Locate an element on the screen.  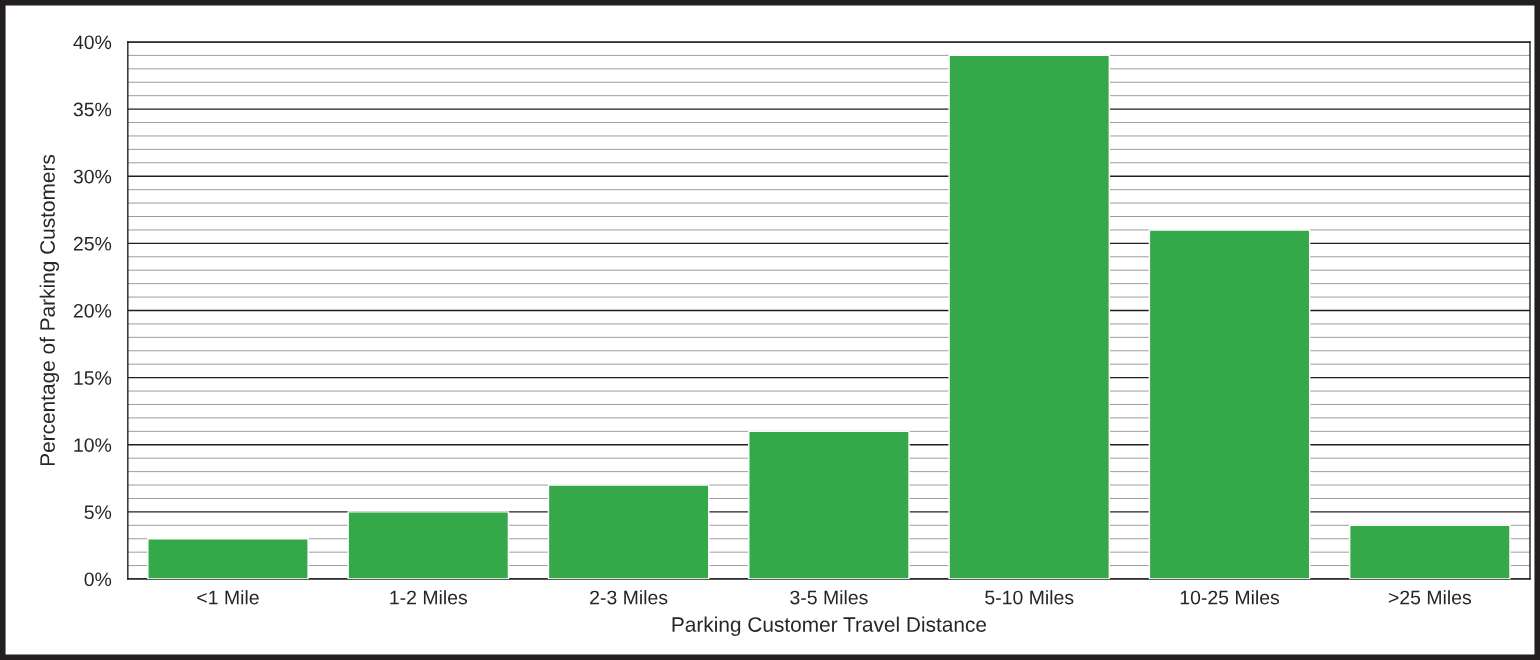
x-tick-label: <1 Mile is located at coordinates (228, 597).